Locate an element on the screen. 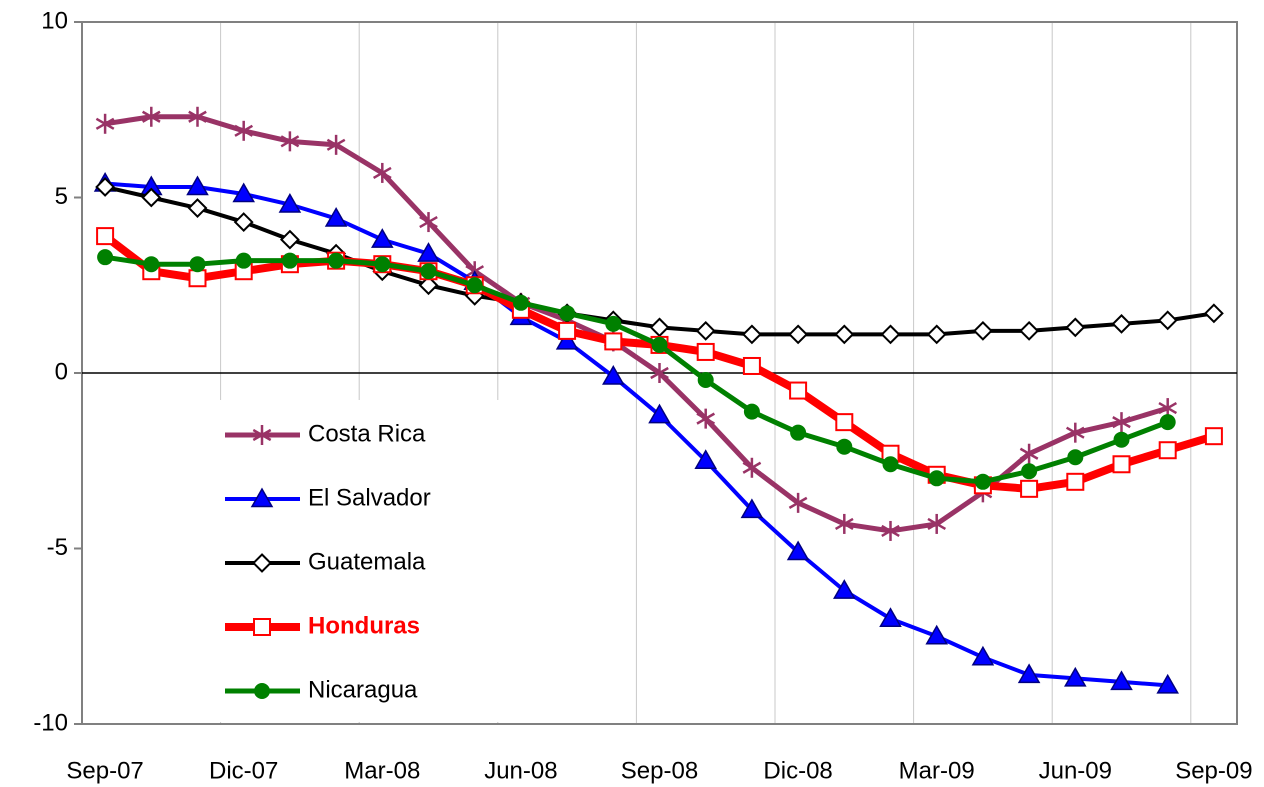 This screenshot has width=1264, height=787. y-tick-label: -10 is located at coordinates (50, 722).